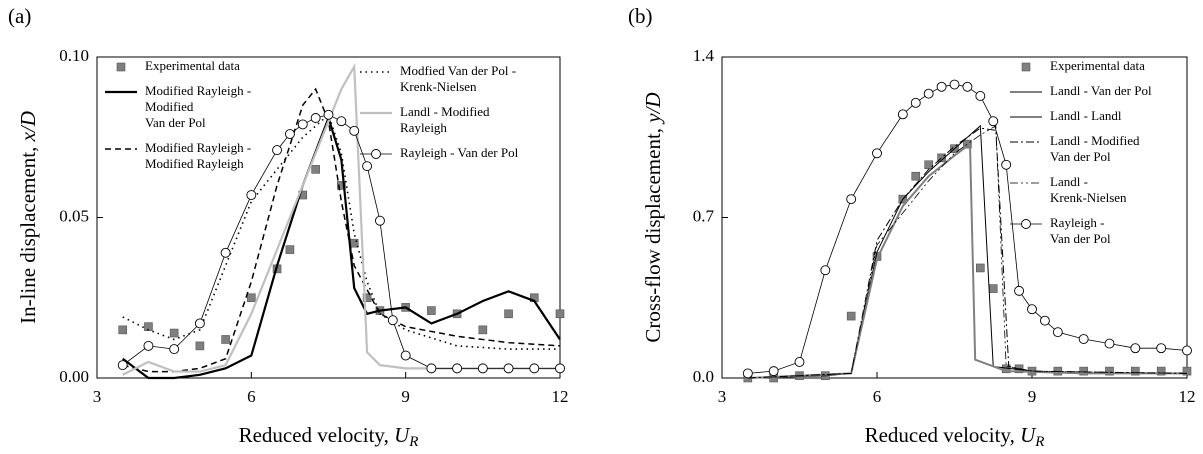 This screenshot has width=1203, height=454. Describe the element at coordinates (169, 106) in the screenshot. I see `legend-label: Modified` at that location.